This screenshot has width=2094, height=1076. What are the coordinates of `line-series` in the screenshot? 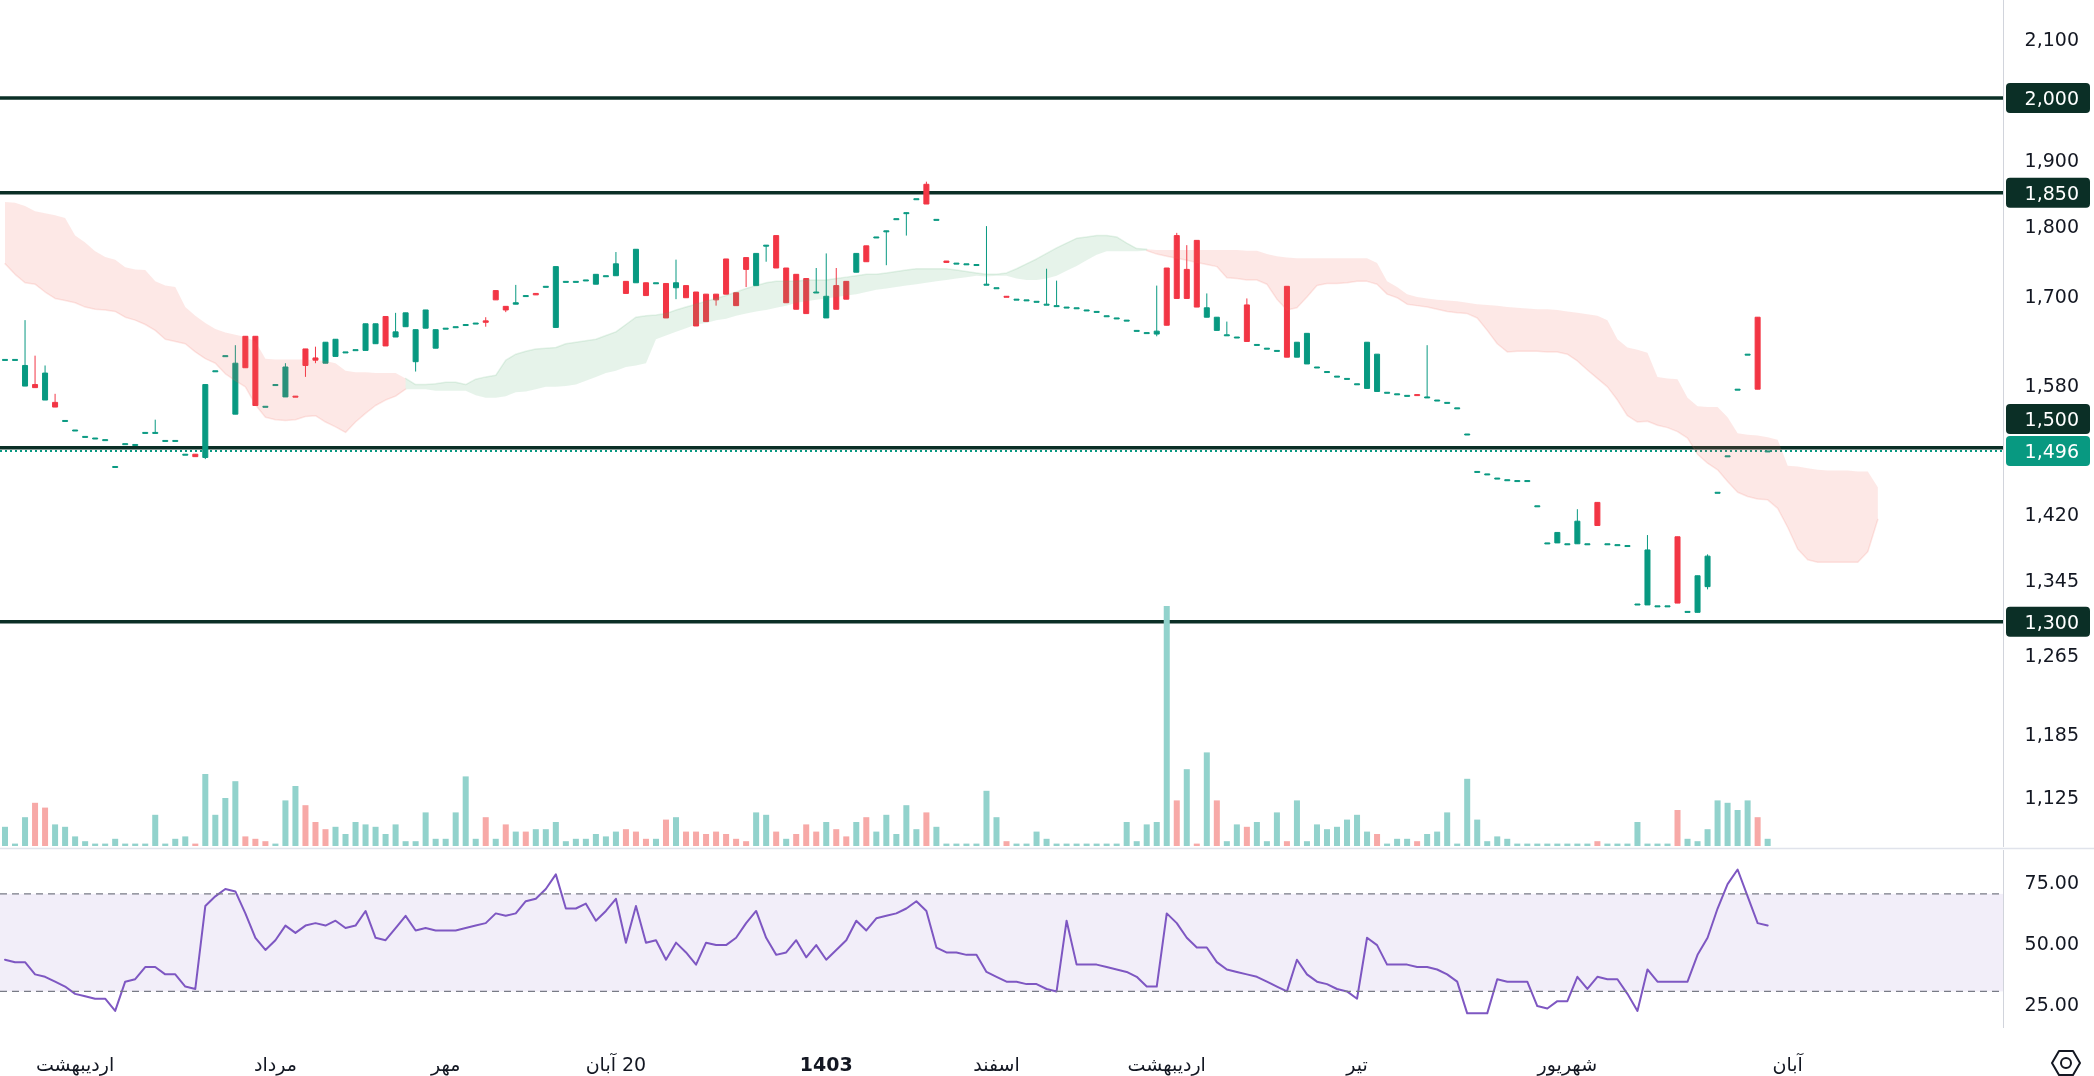 It's located at (886, 941).